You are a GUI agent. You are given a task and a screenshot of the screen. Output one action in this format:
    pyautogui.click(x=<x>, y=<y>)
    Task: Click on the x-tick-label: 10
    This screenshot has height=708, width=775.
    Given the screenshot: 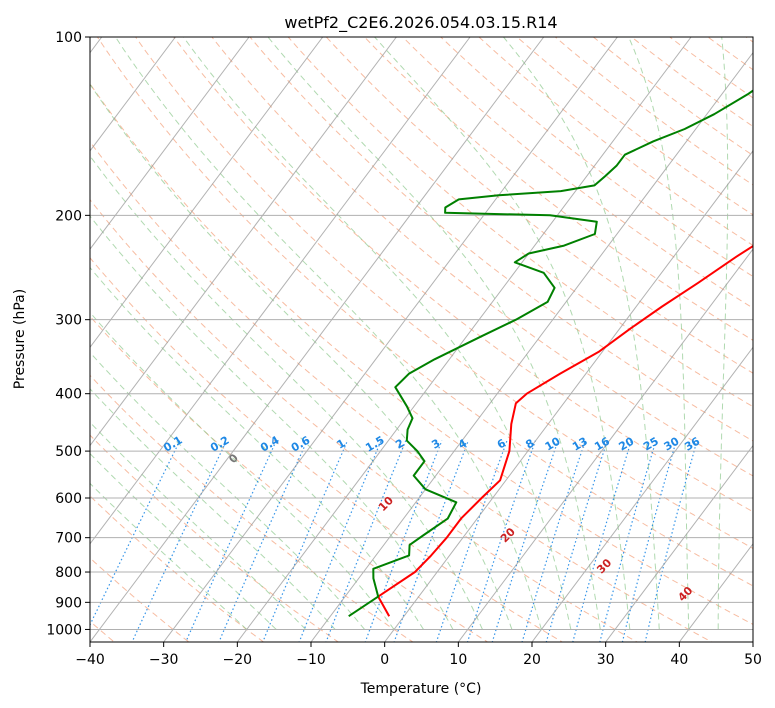 What is the action you would take?
    pyautogui.click(x=458, y=660)
    